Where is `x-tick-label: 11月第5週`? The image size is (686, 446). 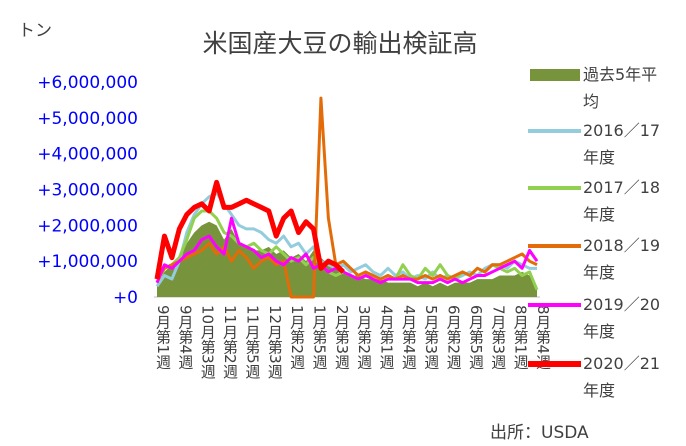 x-tick-label: 11月第5週 is located at coordinates (252, 342).